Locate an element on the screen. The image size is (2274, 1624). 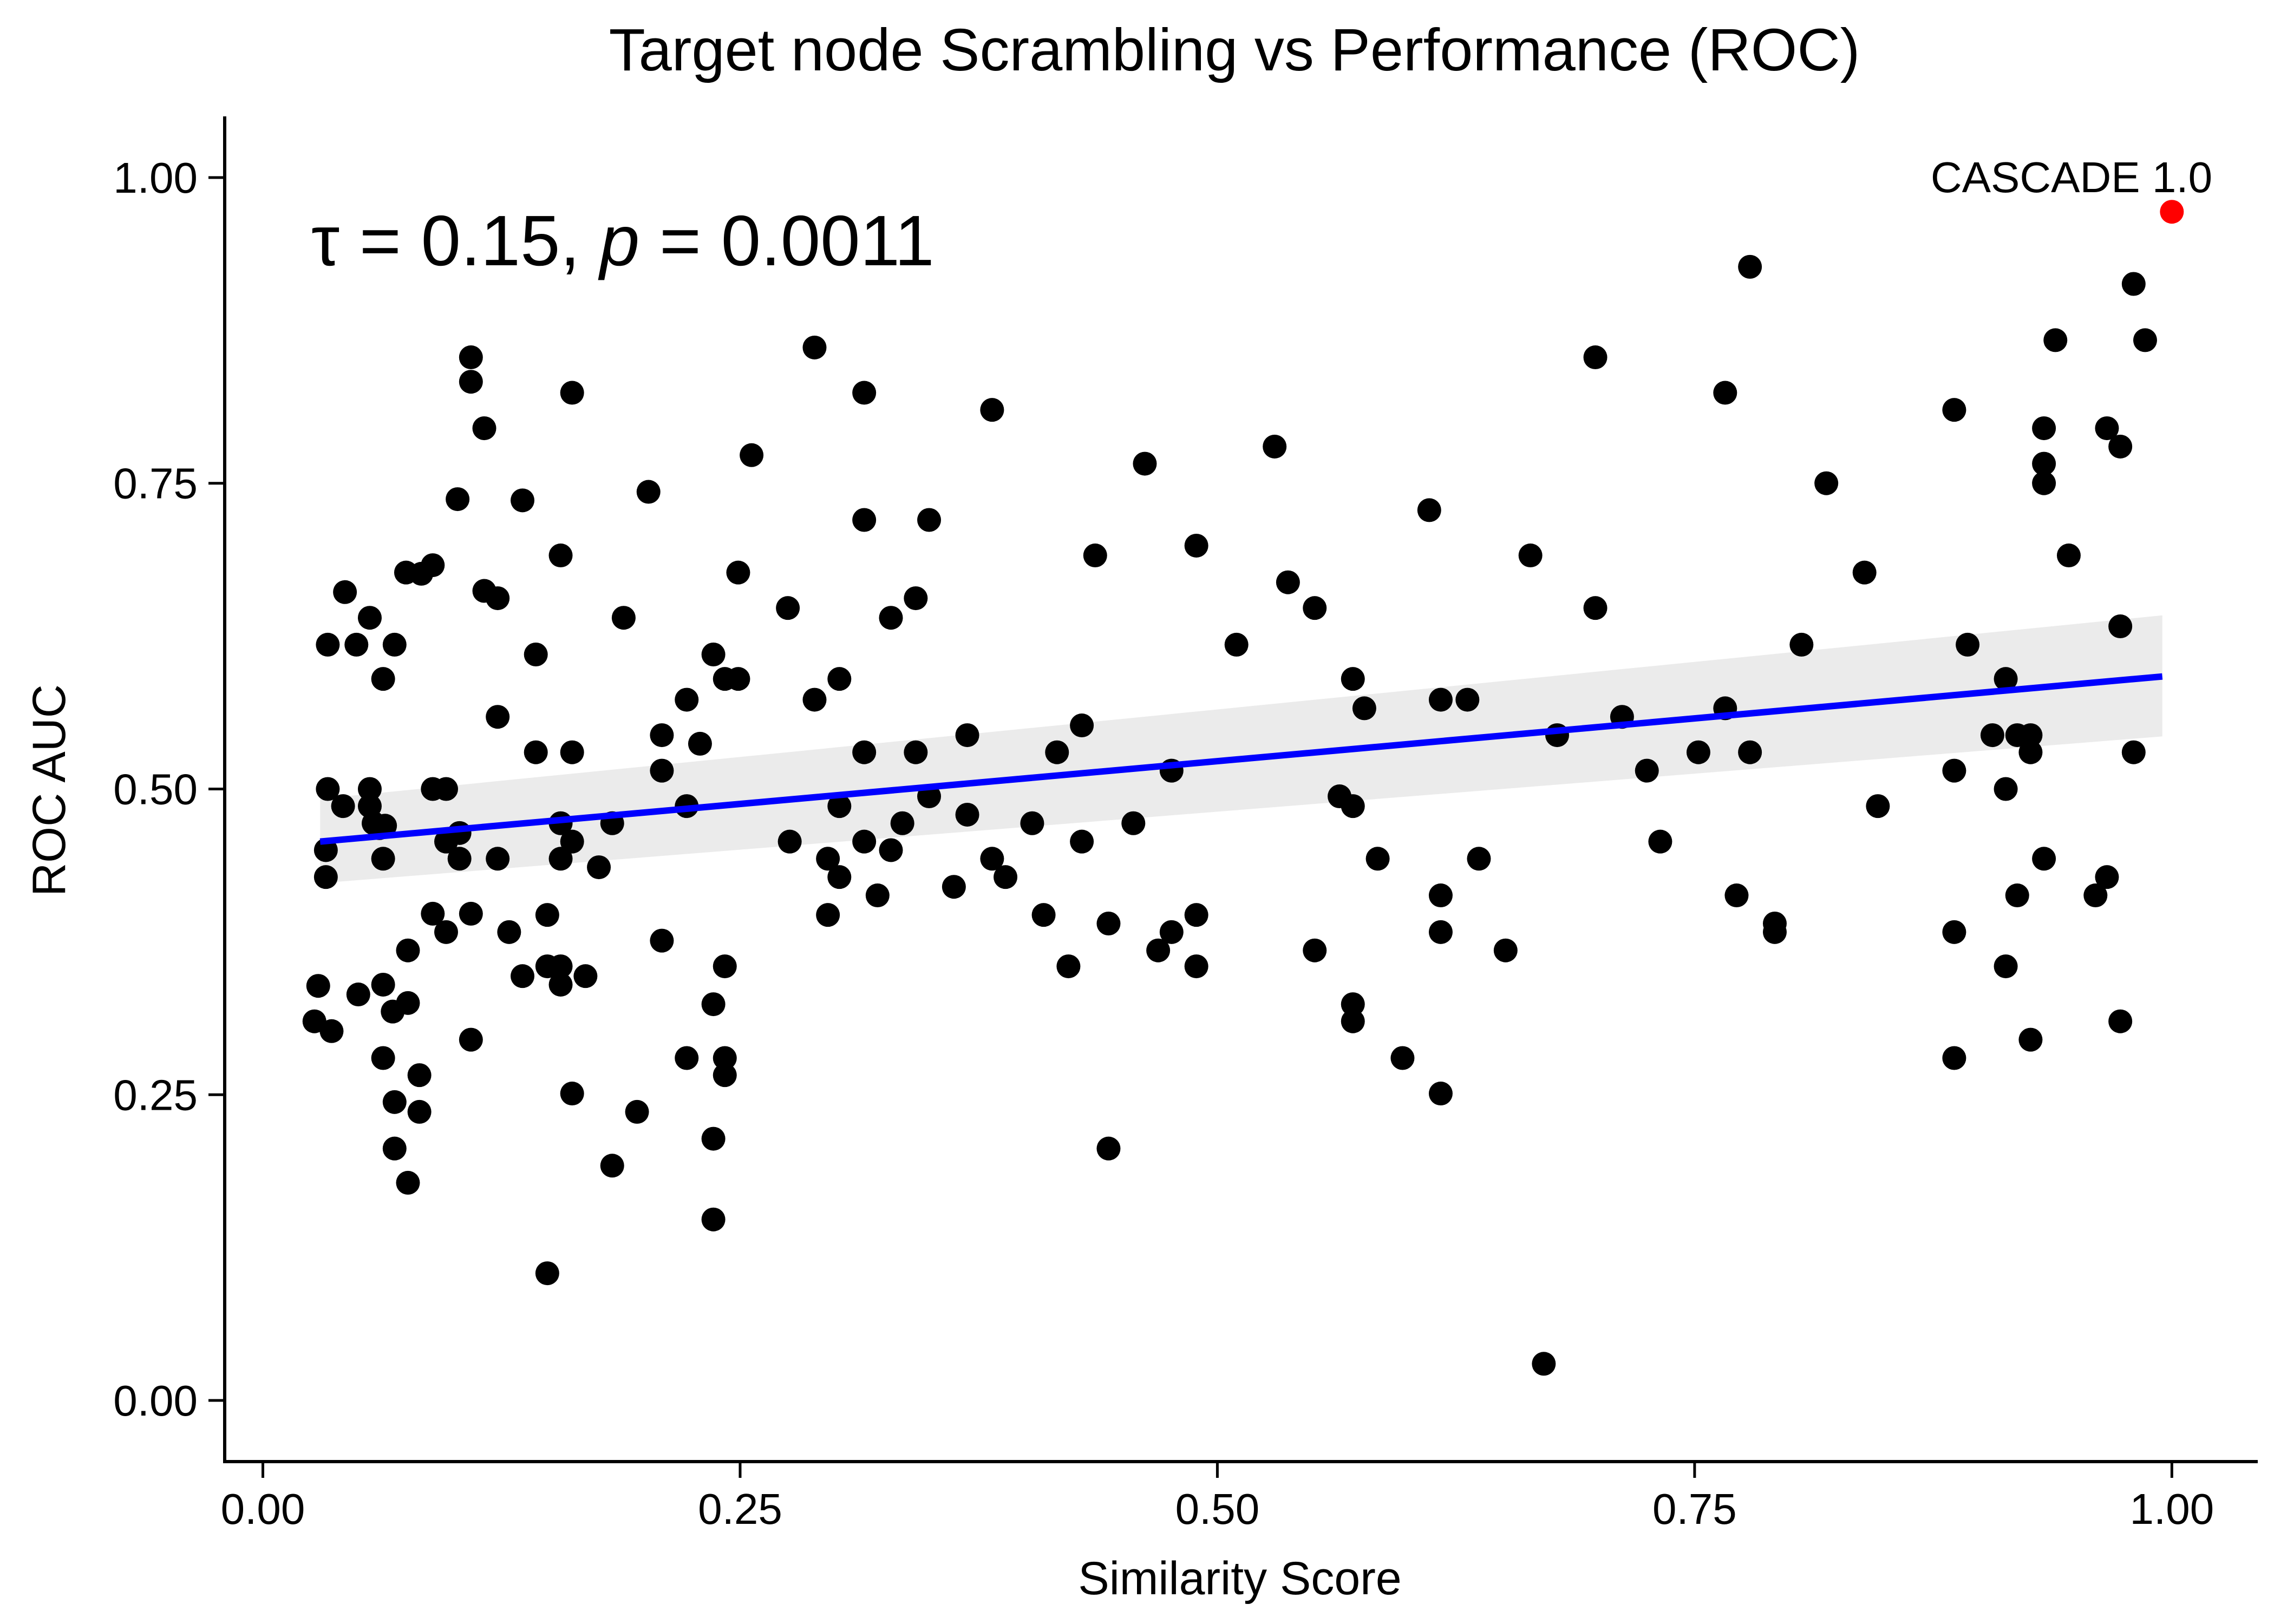
tau-value: = 0.15, is located at coordinates (470, 241).